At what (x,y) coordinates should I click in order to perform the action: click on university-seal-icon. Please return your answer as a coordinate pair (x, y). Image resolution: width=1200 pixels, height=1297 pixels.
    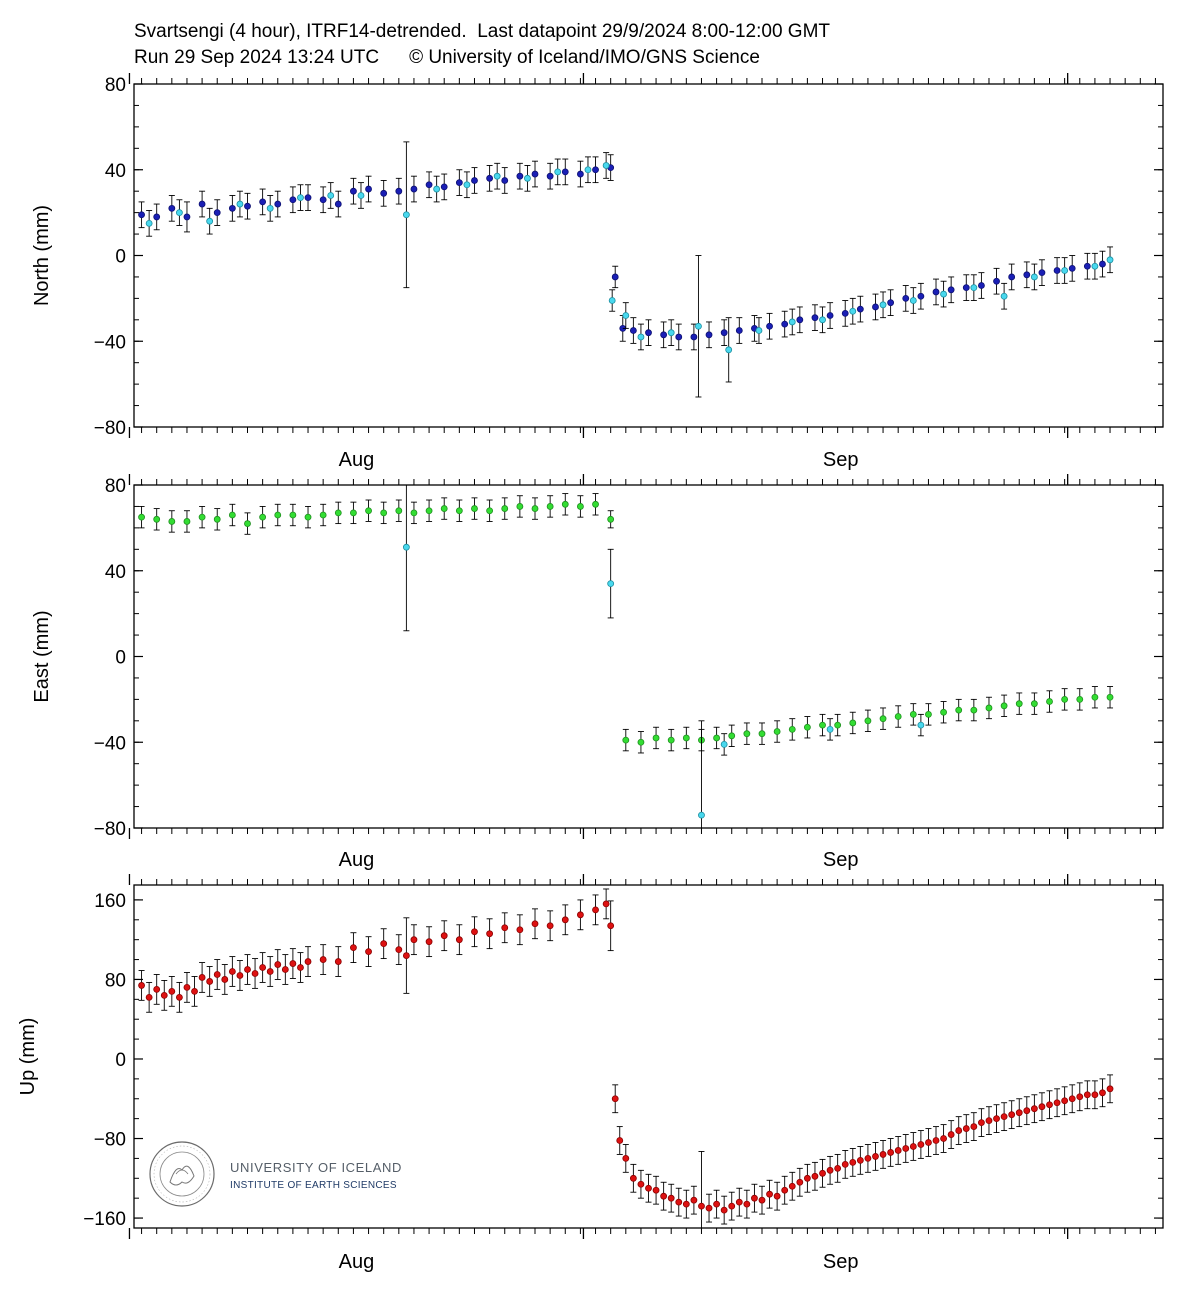
    Looking at the image, I should click on (182, 1174).